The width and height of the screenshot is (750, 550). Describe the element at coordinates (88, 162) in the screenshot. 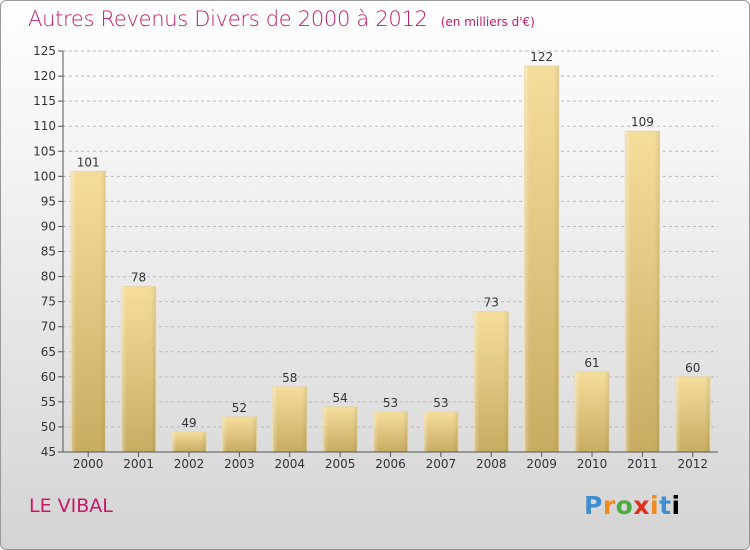

I see `data-label-2000: 101` at that location.